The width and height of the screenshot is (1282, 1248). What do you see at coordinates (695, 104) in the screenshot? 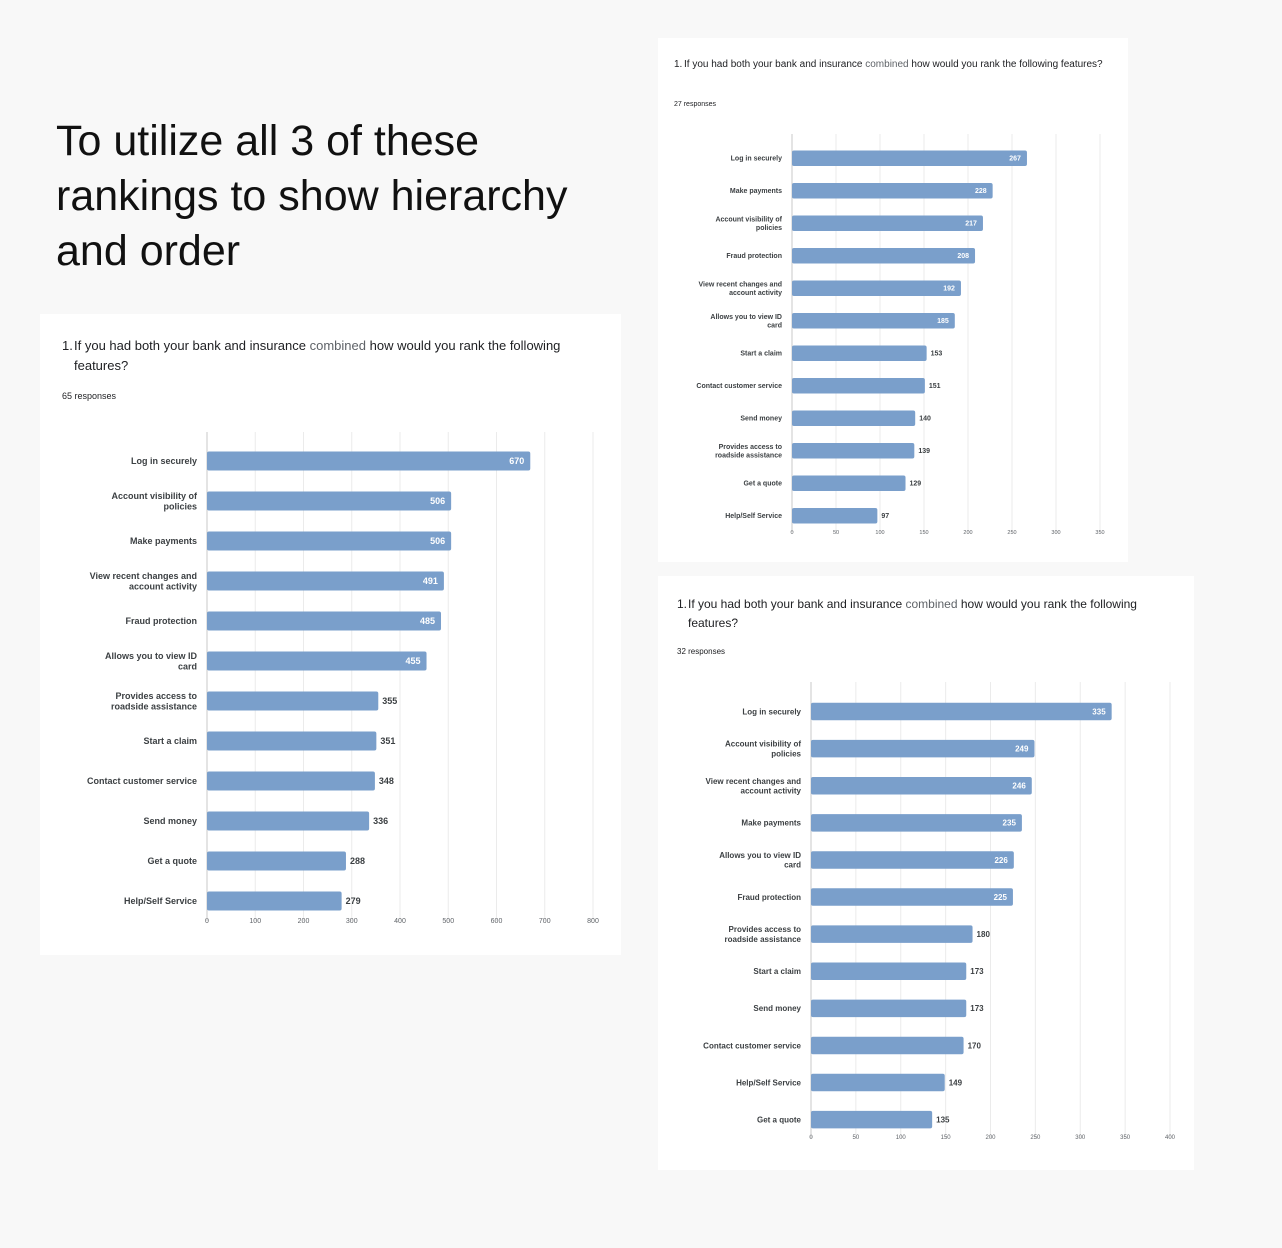
I see `response-count: 27 responses` at bounding box center [695, 104].